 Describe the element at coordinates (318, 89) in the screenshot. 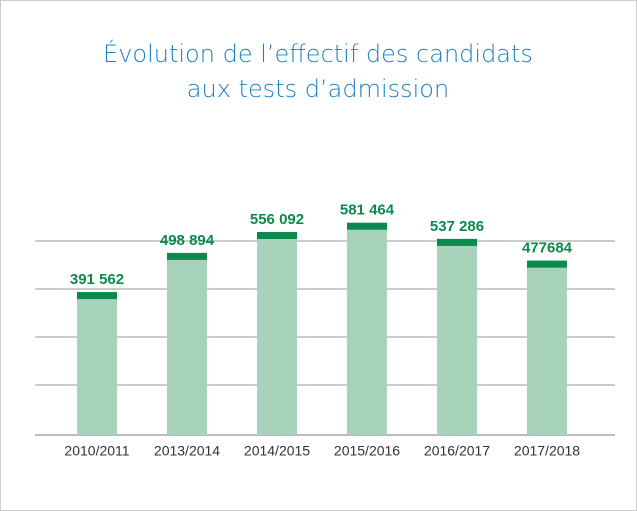

I see `chart-title: aux tests d’admission` at that location.